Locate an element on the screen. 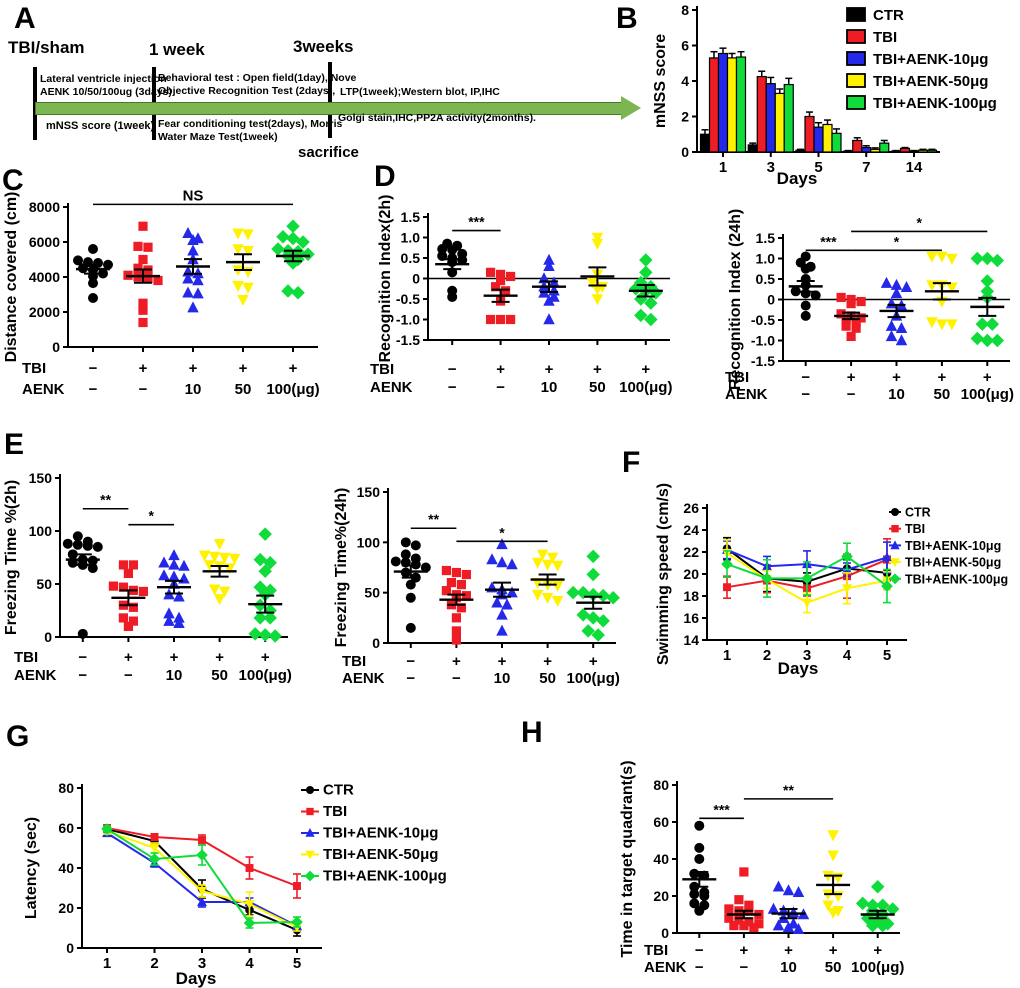 The height and width of the screenshot is (988, 1020). panel-label-g: G is located at coordinates (18, 736).